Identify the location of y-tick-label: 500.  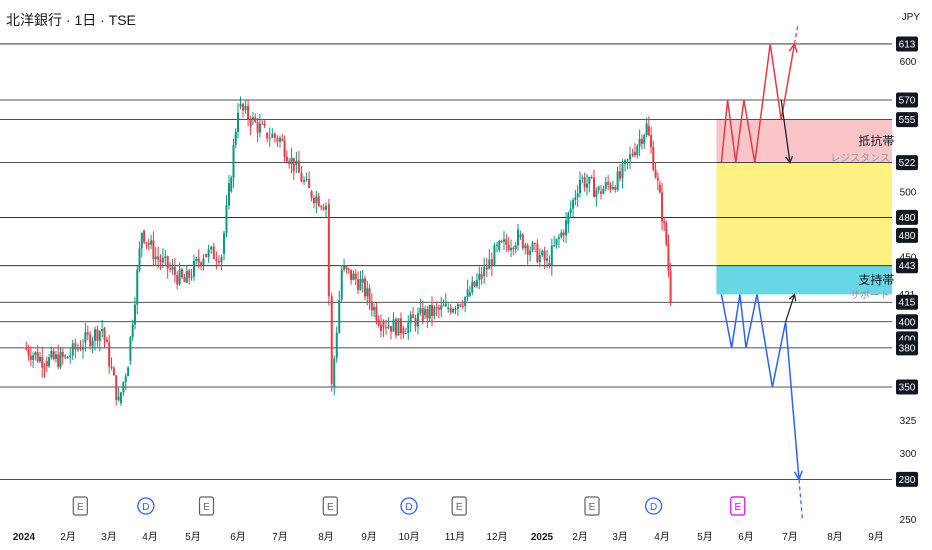
(908, 192).